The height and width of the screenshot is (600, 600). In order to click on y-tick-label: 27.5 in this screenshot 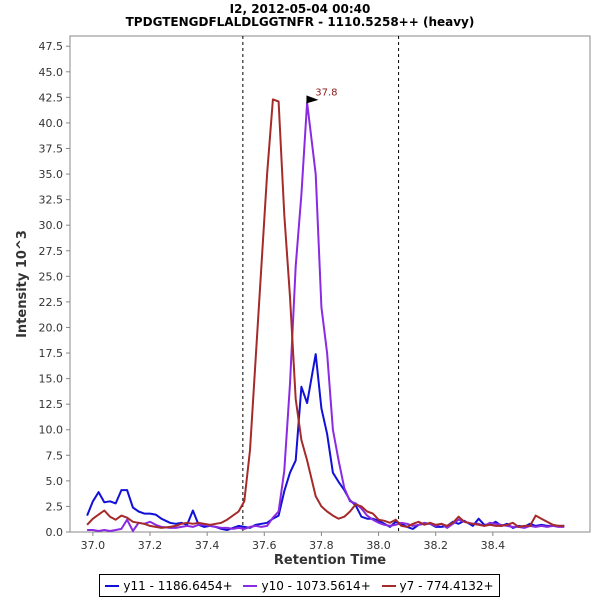, I will do `click(51, 251)`.